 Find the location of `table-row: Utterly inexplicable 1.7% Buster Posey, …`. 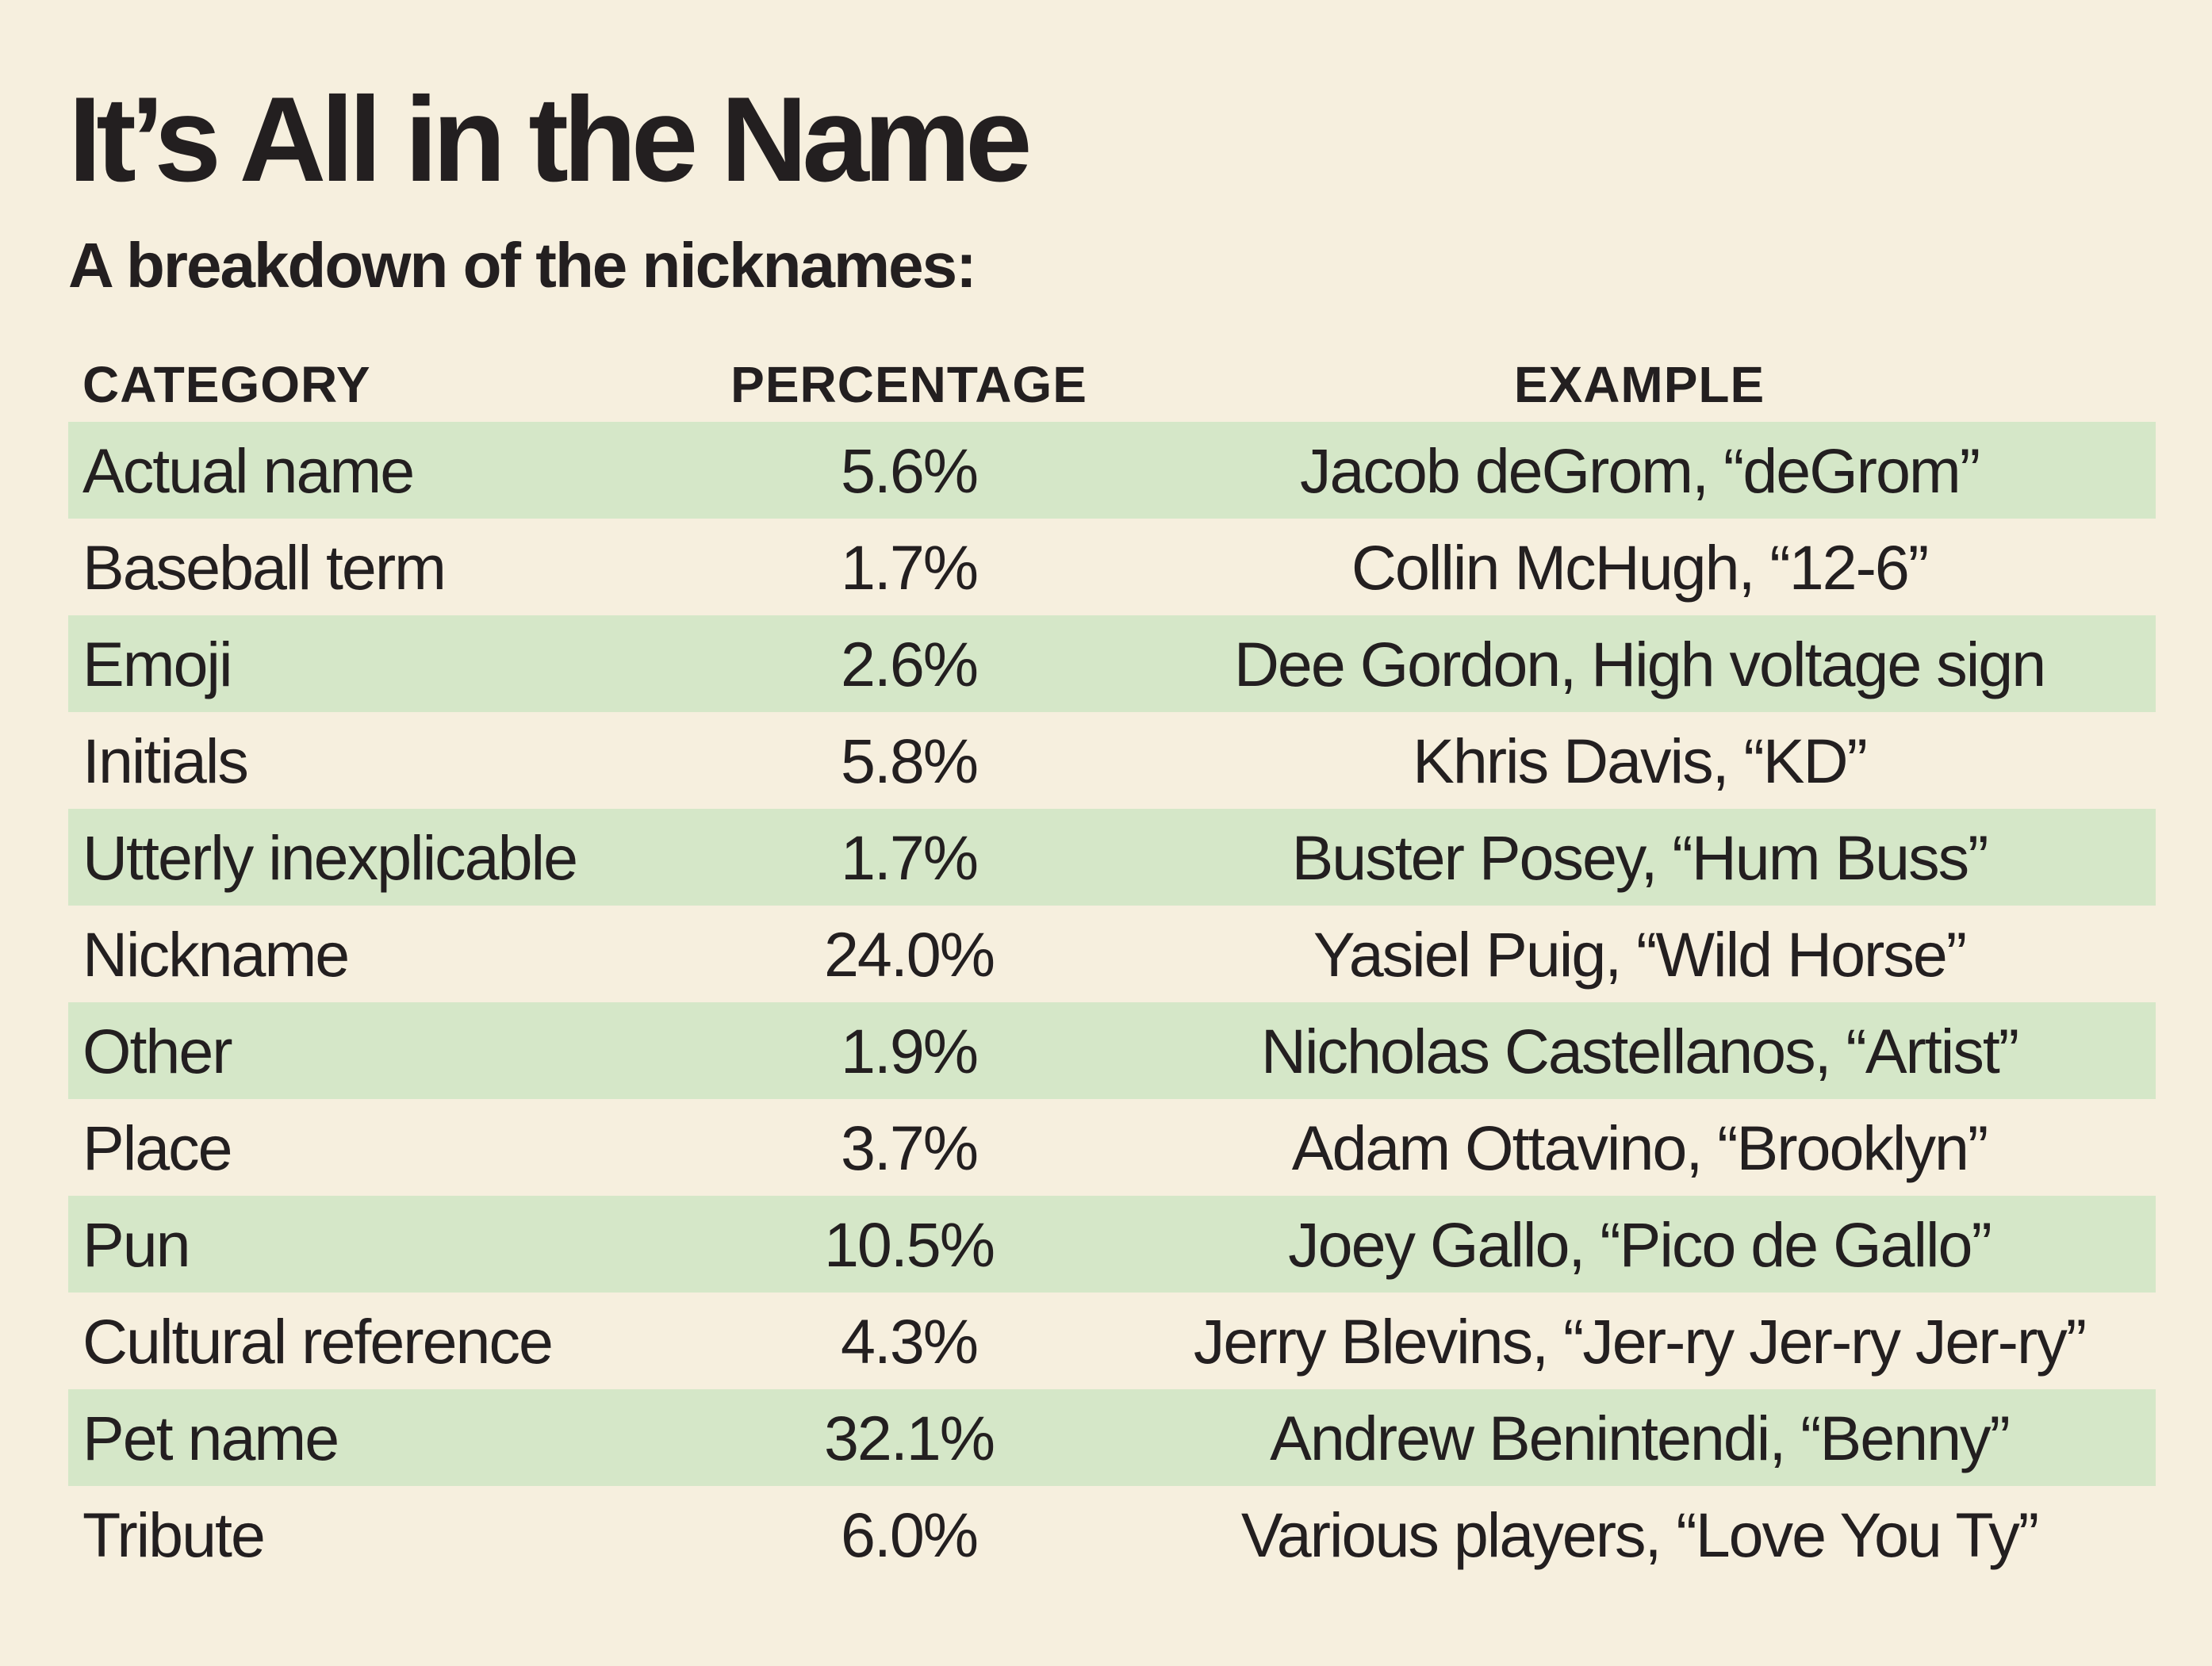

table-row: Utterly inexplicable 1.7% Buster Posey, … is located at coordinates (1112, 858).